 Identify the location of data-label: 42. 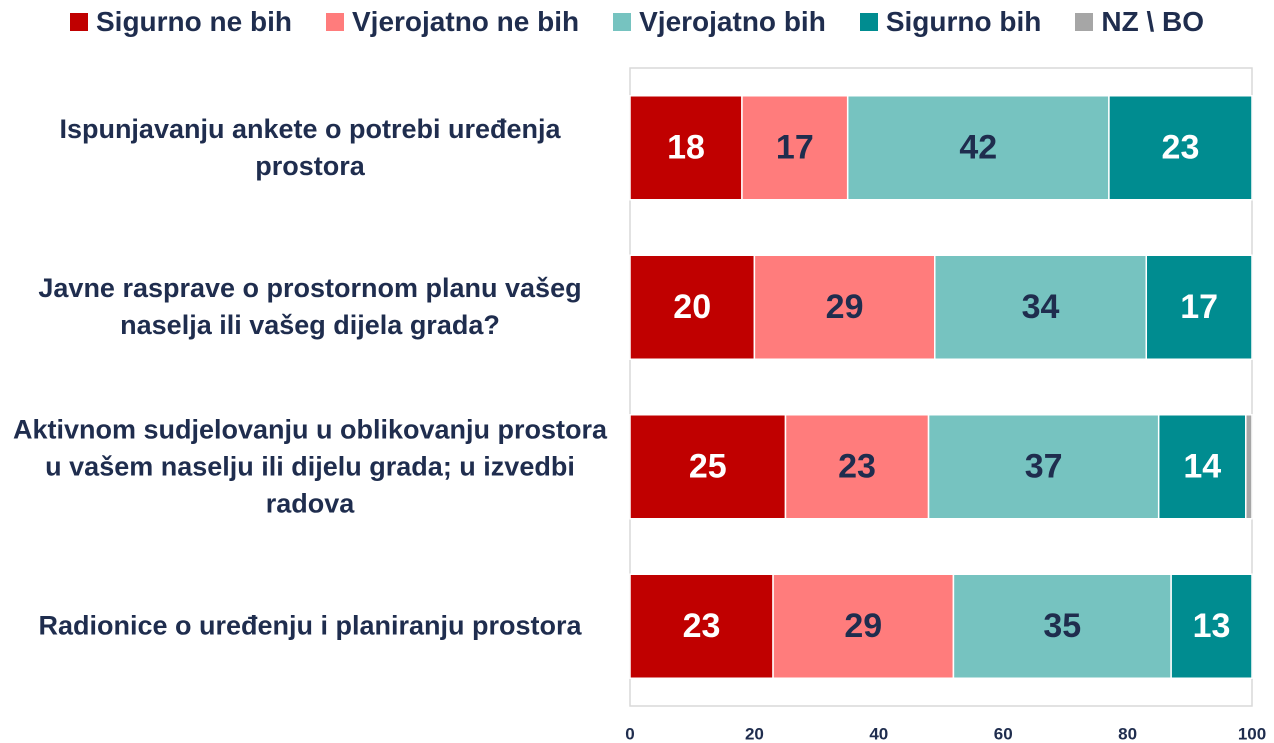
(978, 148).